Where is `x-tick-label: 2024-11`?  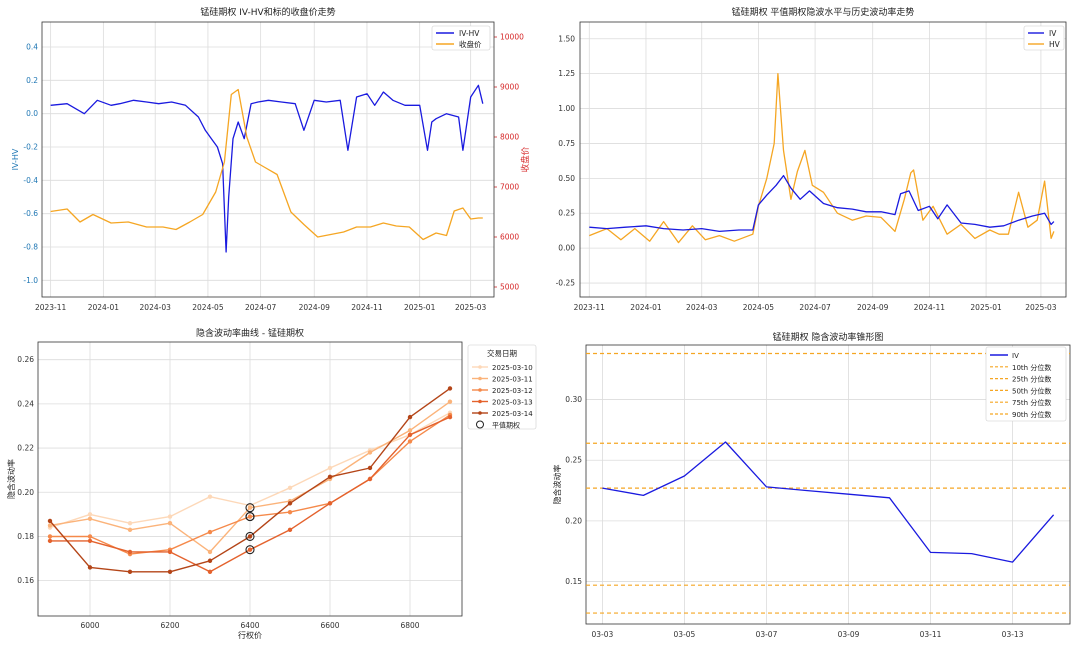 x-tick-label: 2024-11 is located at coordinates (367, 307).